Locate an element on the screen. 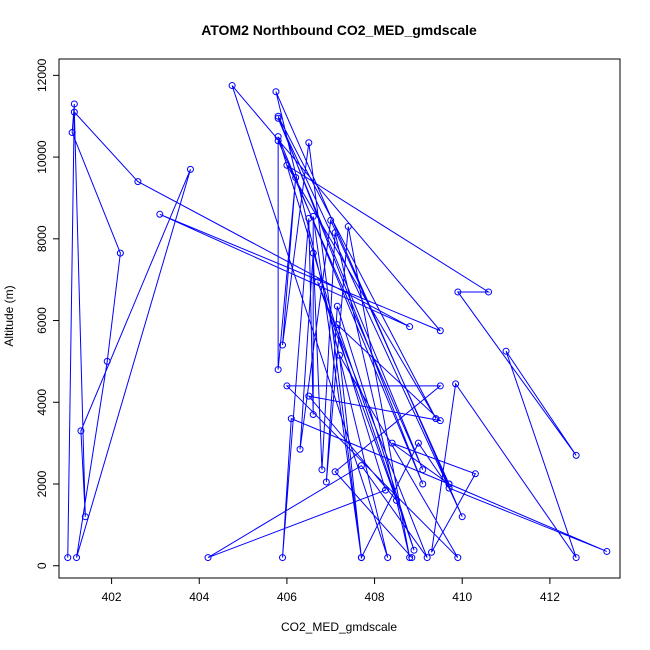 Image resolution: width=650 pixels, height=650 pixels. y-tick-label: 8000 is located at coordinates (42, 238).